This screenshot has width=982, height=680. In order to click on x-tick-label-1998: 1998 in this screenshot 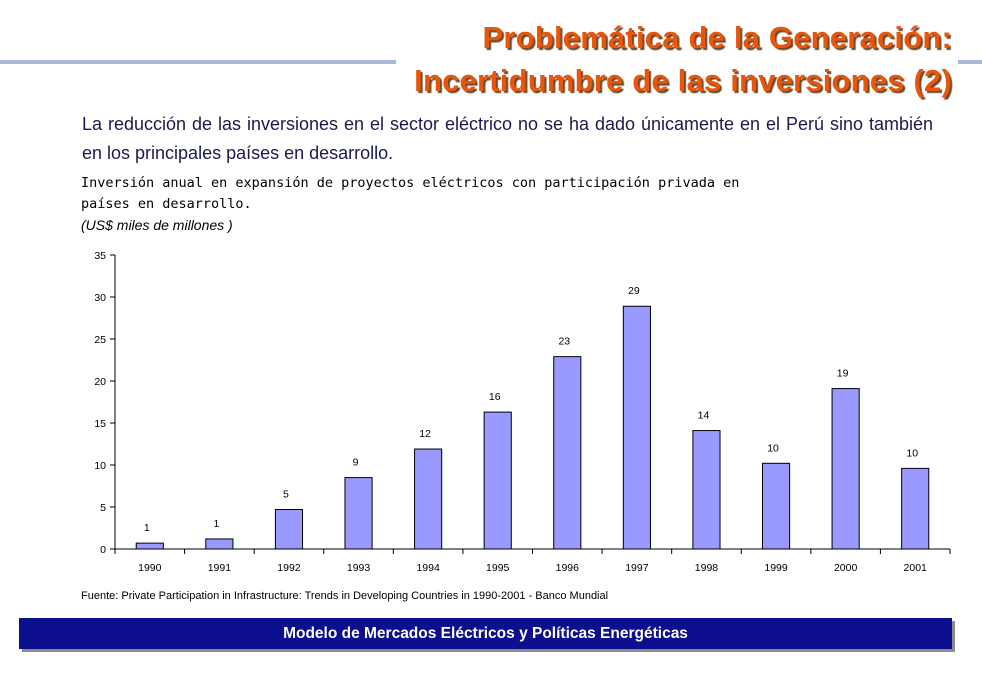, I will do `click(707, 568)`.